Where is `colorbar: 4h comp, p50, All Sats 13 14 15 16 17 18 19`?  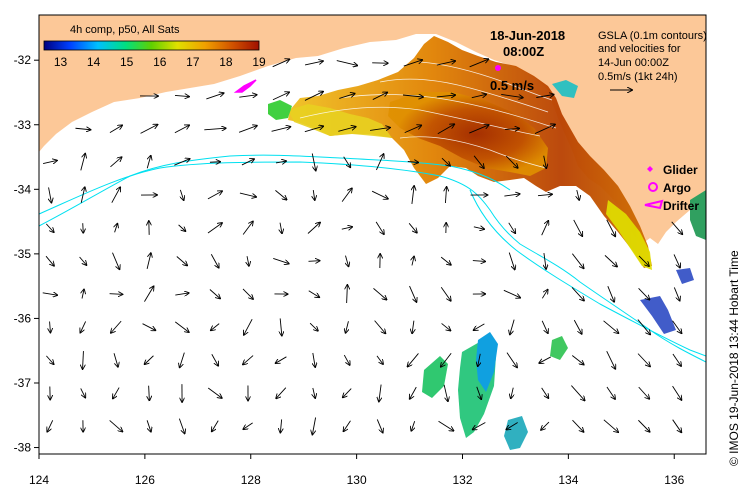 colorbar: 4h comp, p50, All Sats 13 14 15 16 17 18 19 is located at coordinates (154, 46).